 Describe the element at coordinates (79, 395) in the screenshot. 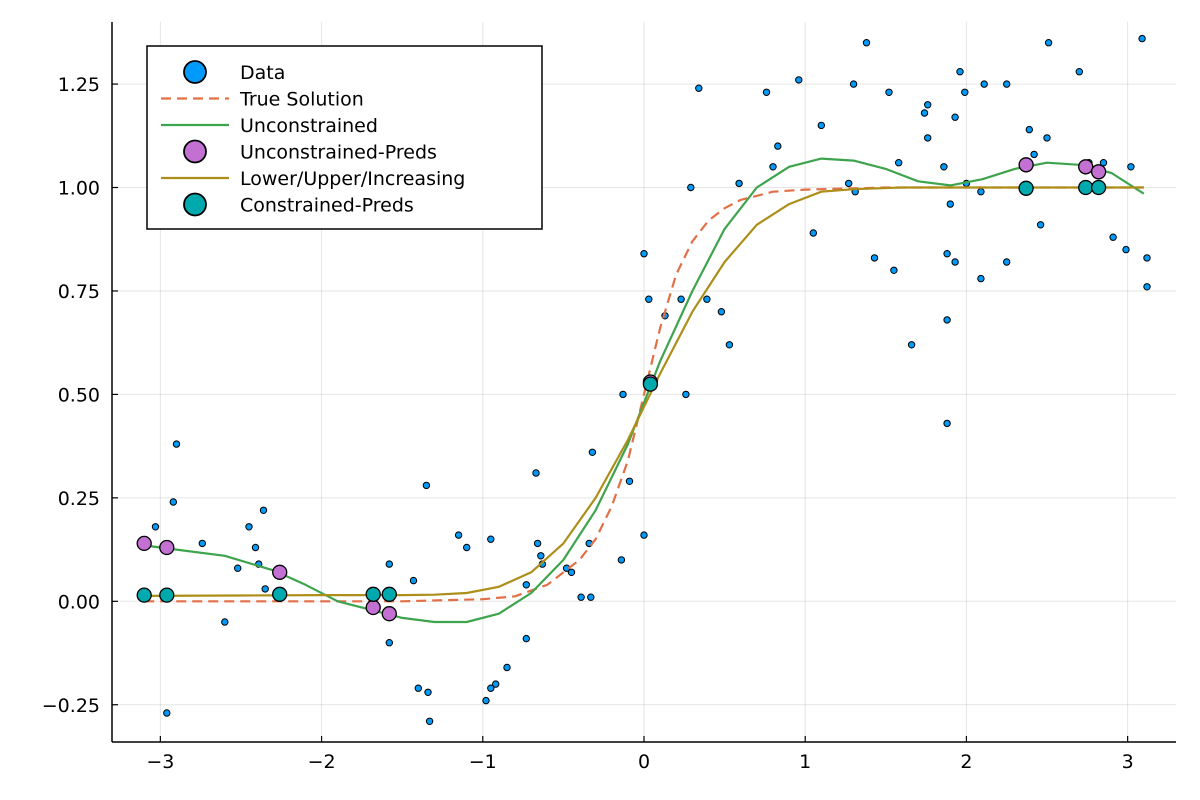

I see `y-tick-label: 0.50` at that location.